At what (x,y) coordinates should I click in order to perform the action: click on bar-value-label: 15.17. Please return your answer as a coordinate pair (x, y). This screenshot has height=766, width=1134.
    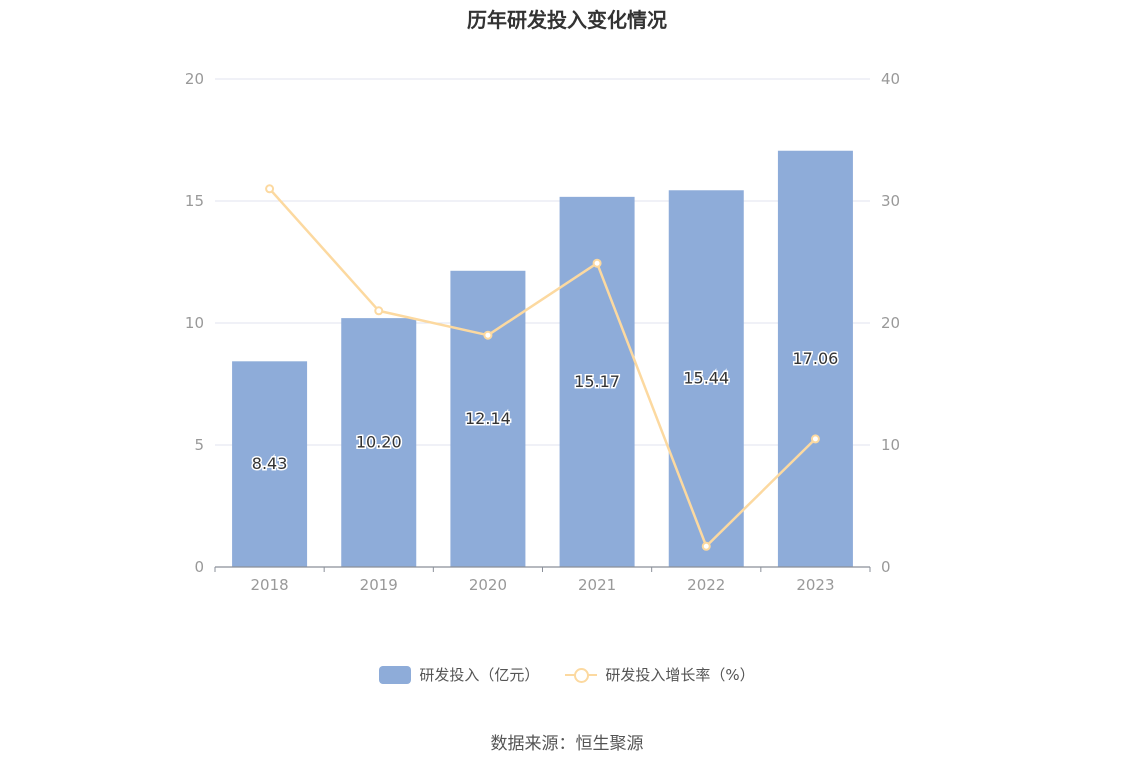
    Looking at the image, I should click on (597, 381).